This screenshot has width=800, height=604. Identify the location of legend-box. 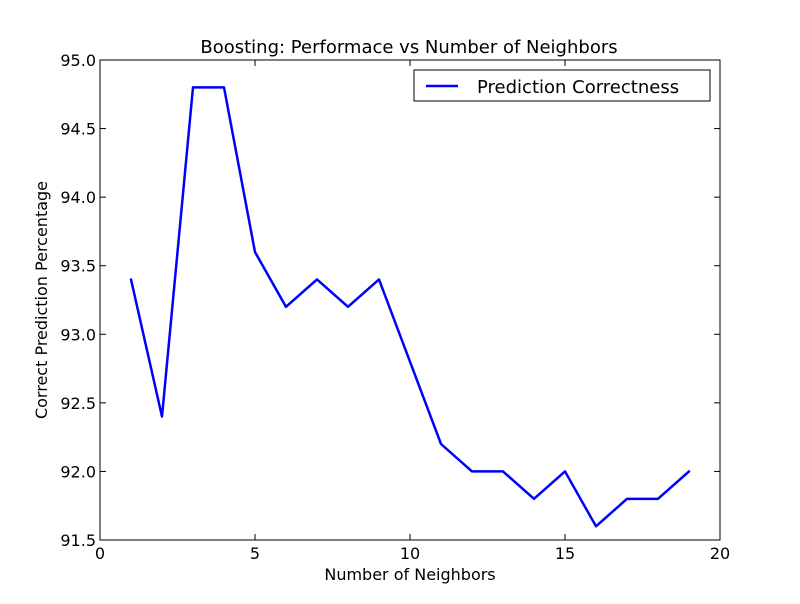
(562, 85).